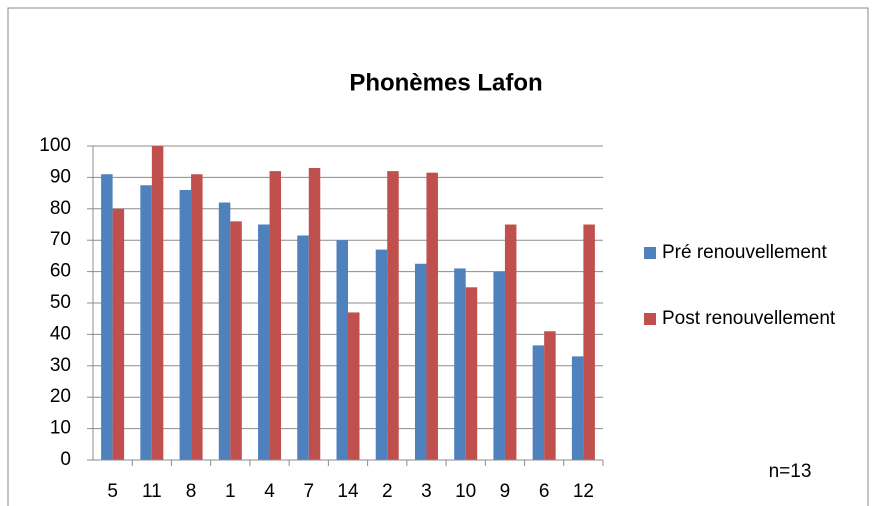 This screenshot has height=506, width=877. I want to click on annotation: n=13, so click(790, 471).